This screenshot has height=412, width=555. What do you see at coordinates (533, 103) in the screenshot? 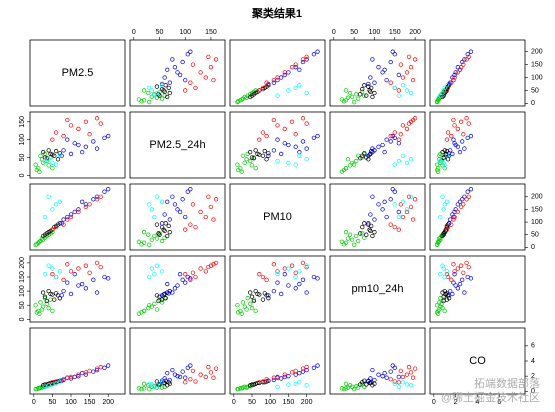
I see `y-tick-label: 0` at bounding box center [533, 103].